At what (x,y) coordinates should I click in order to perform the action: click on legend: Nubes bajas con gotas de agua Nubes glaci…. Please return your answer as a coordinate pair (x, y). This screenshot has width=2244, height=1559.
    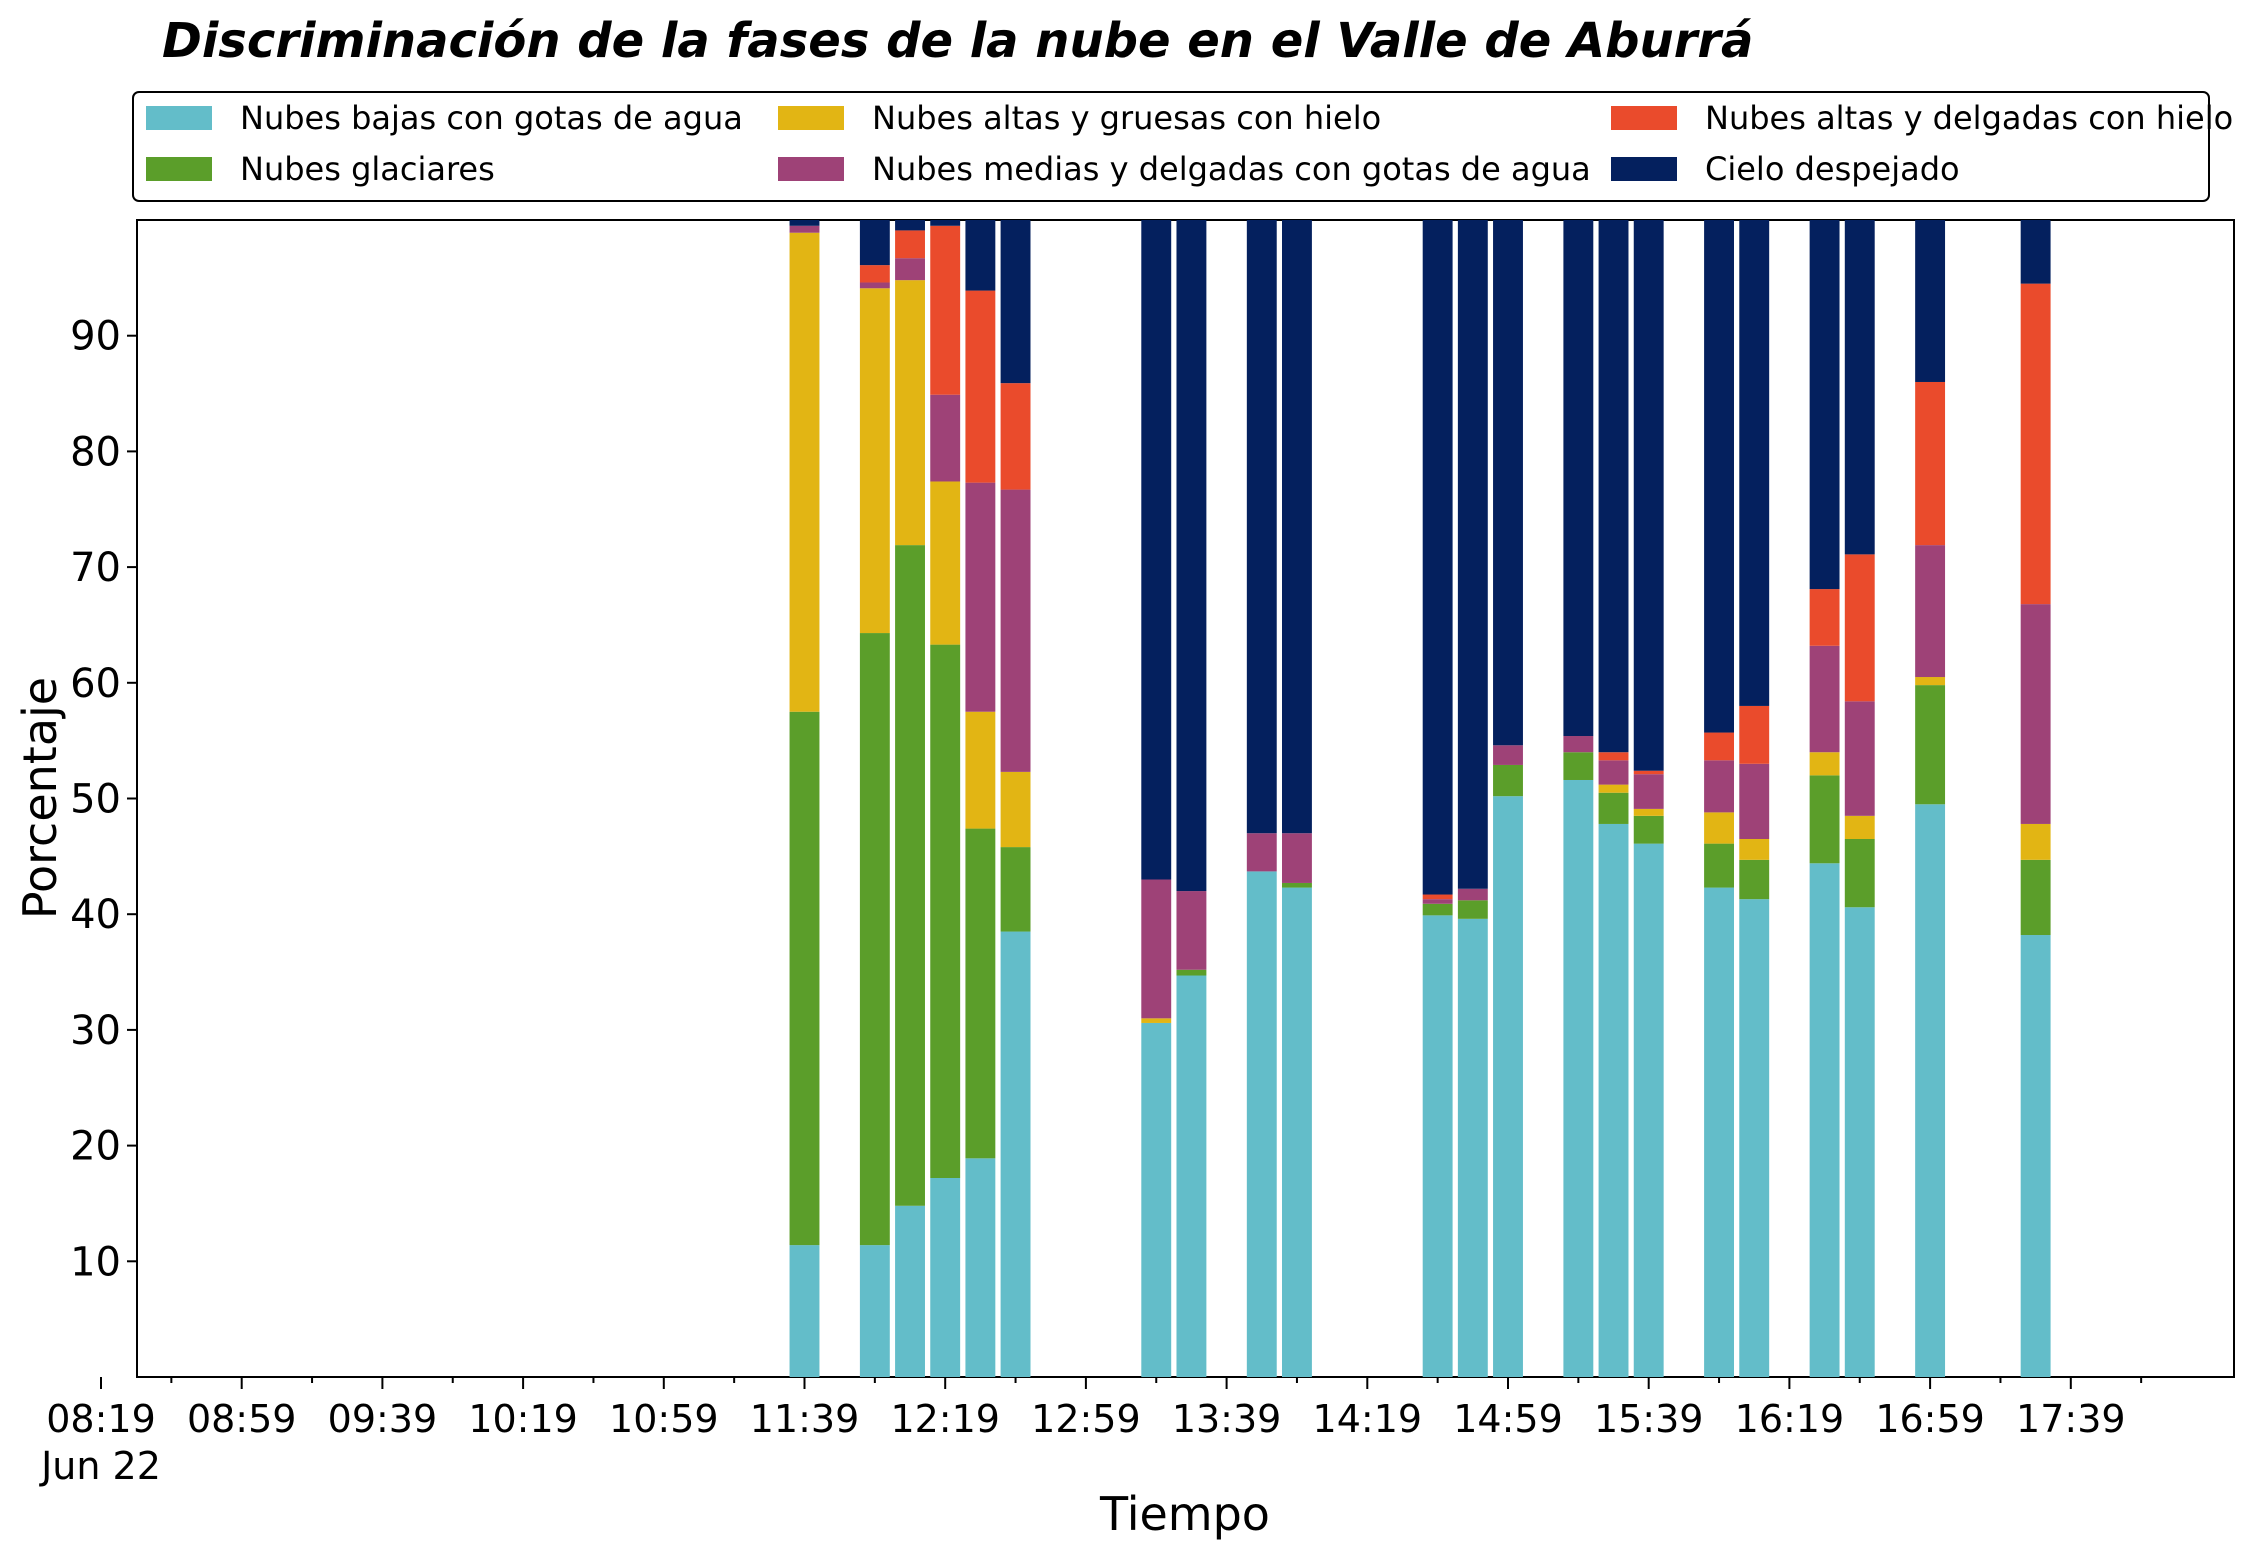
    Looking at the image, I should click on (1182, 146).